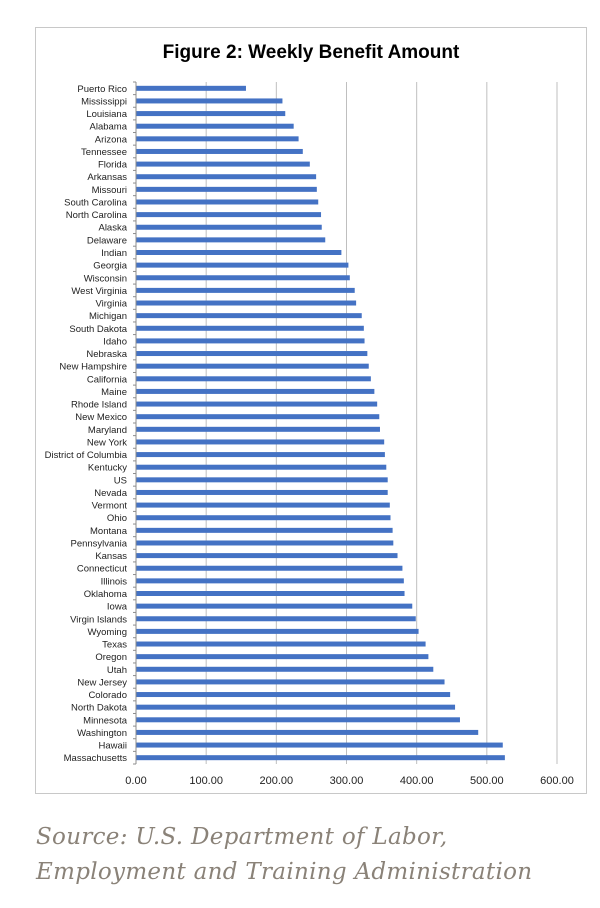 The height and width of the screenshot is (908, 600). Describe the element at coordinates (417, 781) in the screenshot. I see `x-tick-label: 400.00` at that location.